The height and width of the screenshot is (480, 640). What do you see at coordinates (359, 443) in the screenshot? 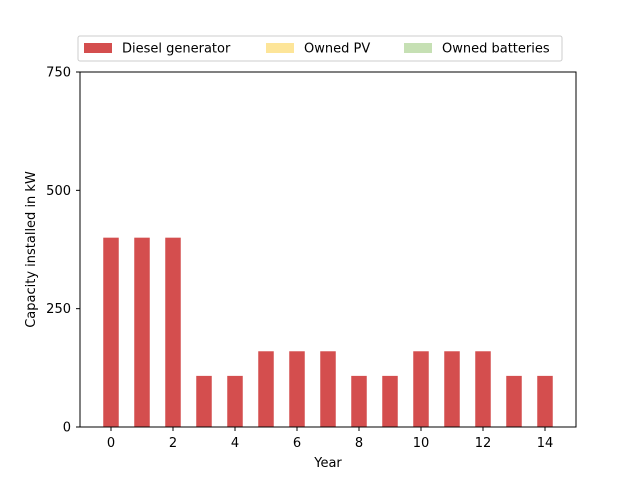
I see `x-tick-label: 8` at bounding box center [359, 443].